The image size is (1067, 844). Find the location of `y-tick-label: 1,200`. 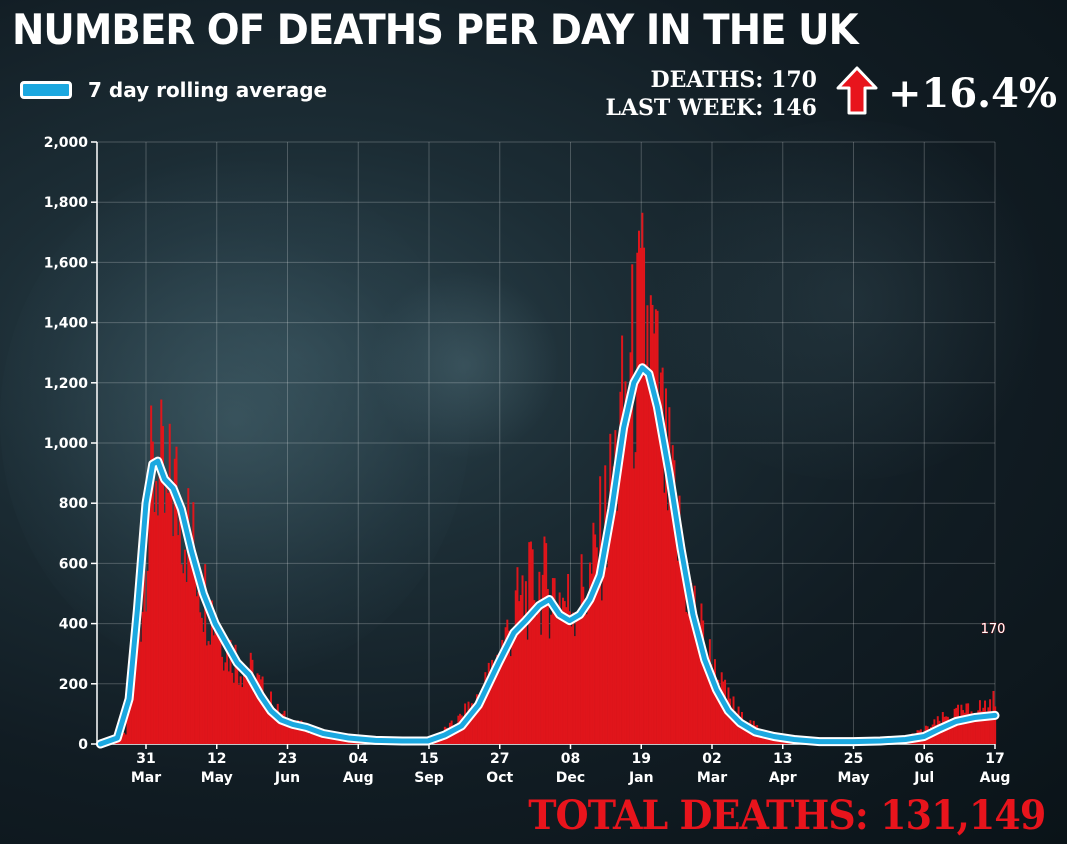

y-tick-label: 1,200 is located at coordinates (66, 384).